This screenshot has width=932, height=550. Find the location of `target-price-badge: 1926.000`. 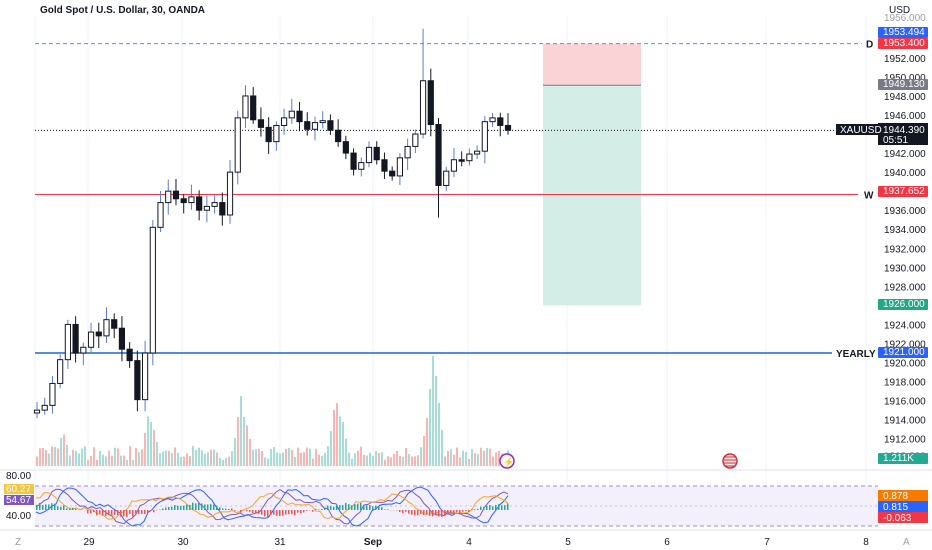

target-price-badge: 1926.000 is located at coordinates (904, 304).